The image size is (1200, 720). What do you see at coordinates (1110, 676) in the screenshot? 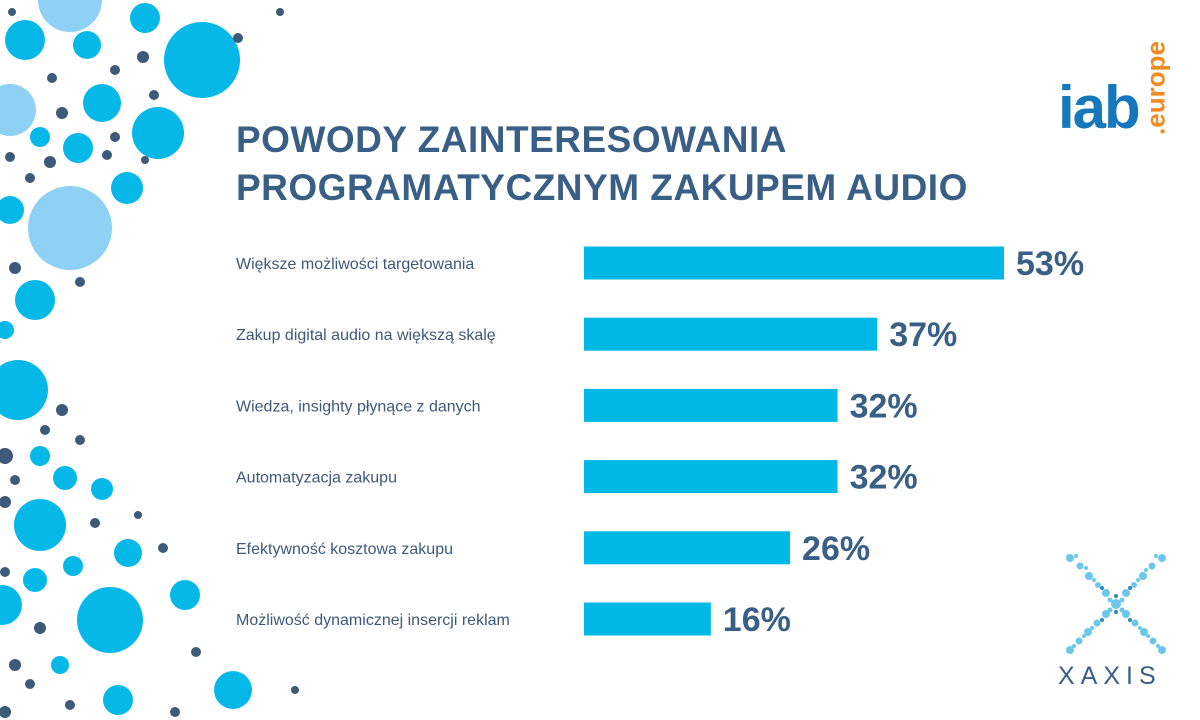
I see `xaxis-logo-text: XAXIS` at bounding box center [1110, 676].